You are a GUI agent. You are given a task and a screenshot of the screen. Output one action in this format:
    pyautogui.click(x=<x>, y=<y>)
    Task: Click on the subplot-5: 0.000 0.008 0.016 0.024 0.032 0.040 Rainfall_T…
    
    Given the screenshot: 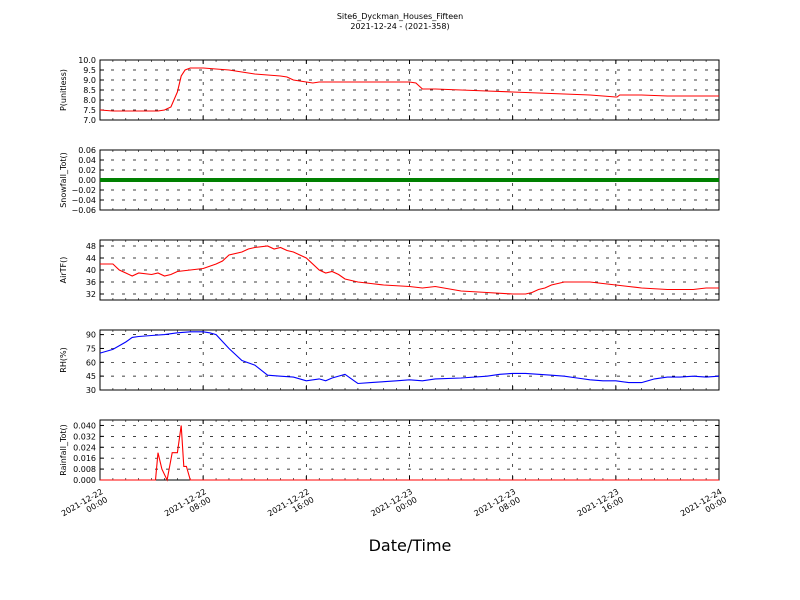 What is the action you would take?
    pyautogui.click(x=389, y=452)
    